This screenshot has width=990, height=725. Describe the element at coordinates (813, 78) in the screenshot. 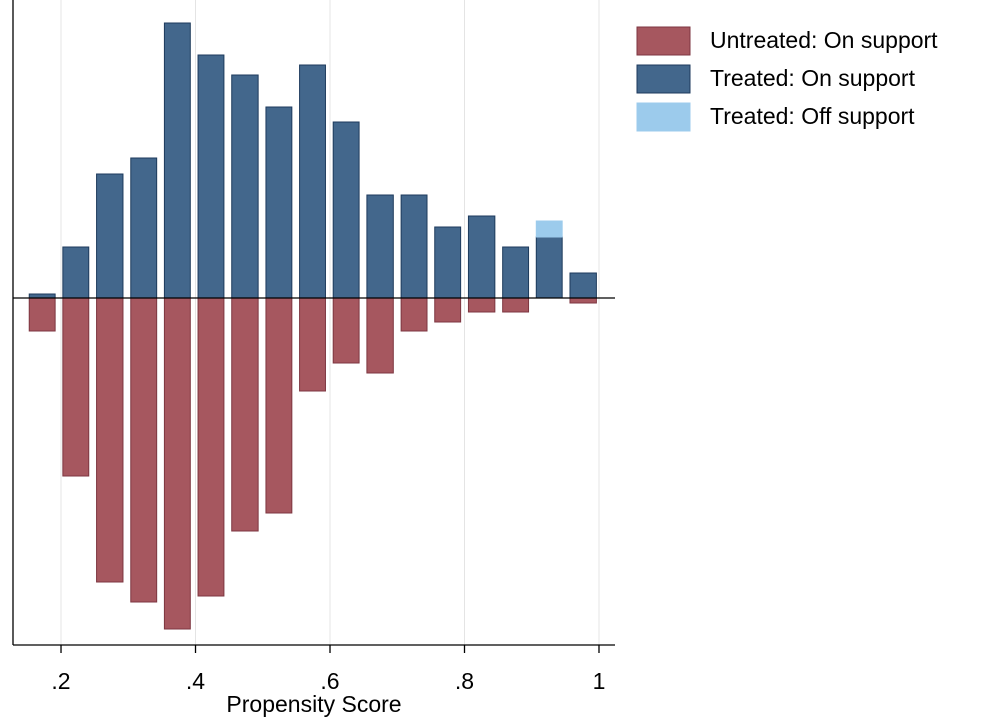

I see `legend-label: Treated: On support` at that location.